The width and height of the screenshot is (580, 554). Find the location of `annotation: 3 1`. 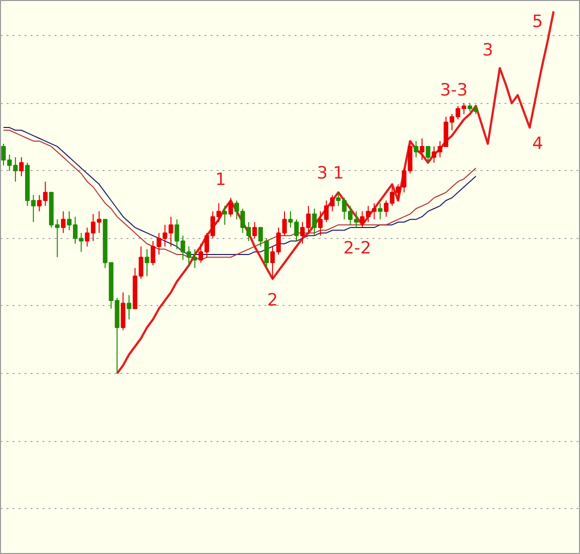

annotation: 3 1 is located at coordinates (330, 173).